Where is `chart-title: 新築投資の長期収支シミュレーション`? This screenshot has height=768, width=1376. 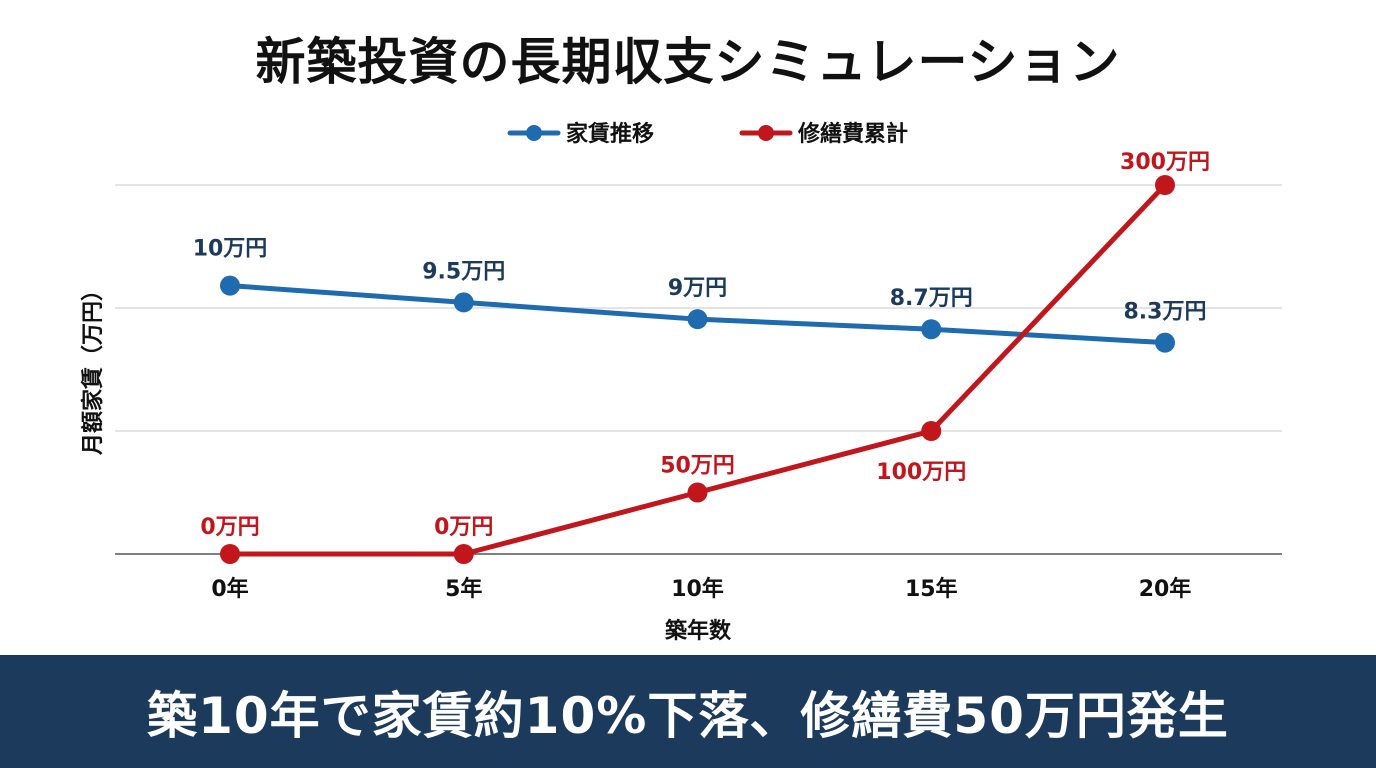
chart-title: 新築投資の長期収支シミュレーション is located at coordinates (688, 62).